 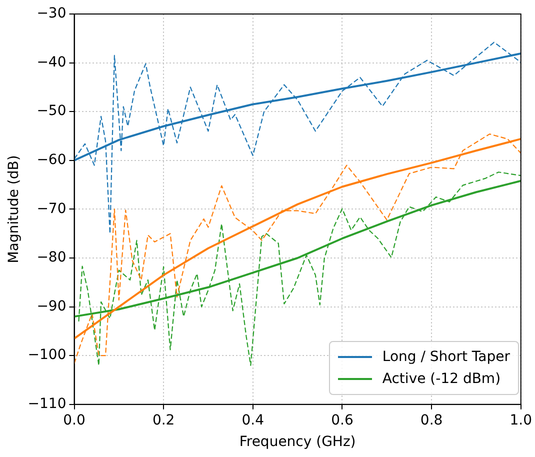 What do you see at coordinates (51, 62) in the screenshot?
I see `y-tick-label: −40` at bounding box center [51, 62].